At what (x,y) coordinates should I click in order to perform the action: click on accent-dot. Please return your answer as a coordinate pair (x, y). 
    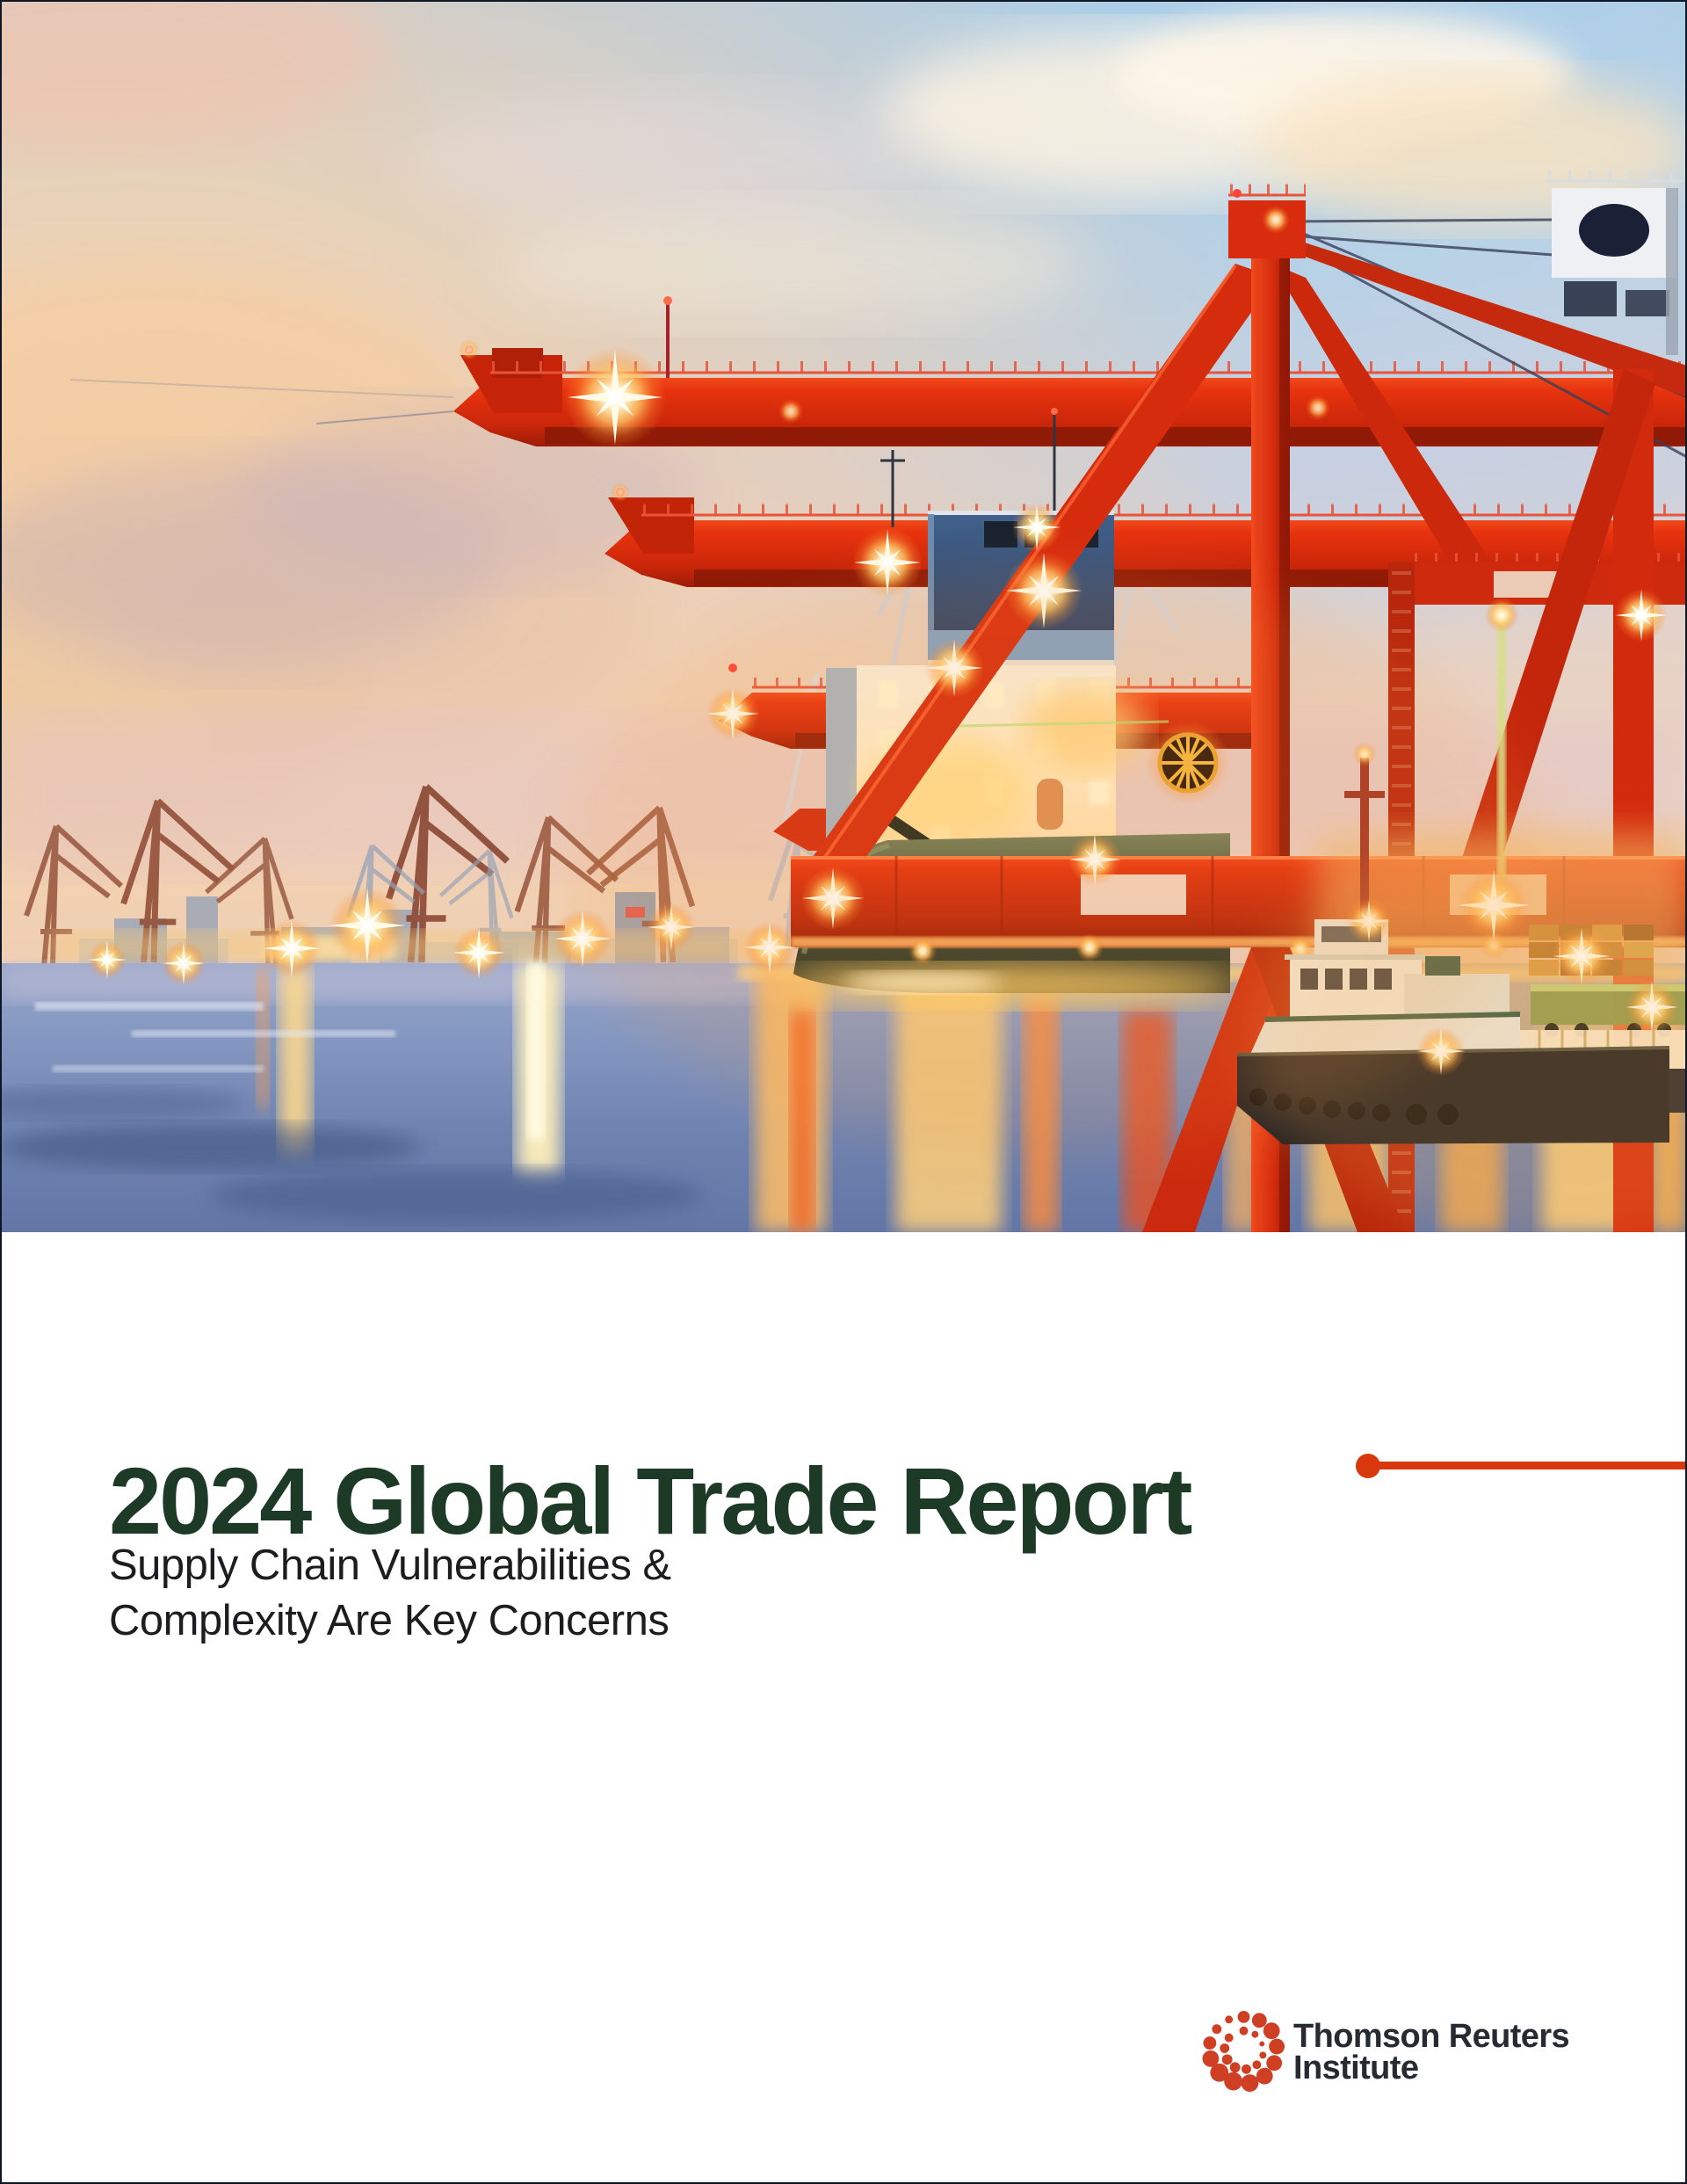
    Looking at the image, I should click on (1368, 1466).